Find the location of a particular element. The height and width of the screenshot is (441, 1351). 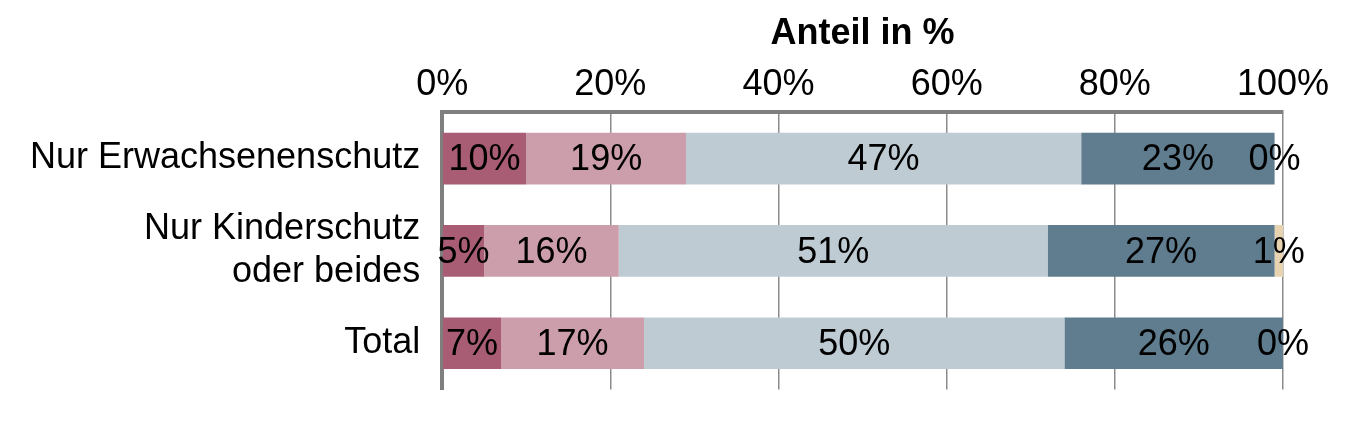

data-label: 7% is located at coordinates (471, 343).